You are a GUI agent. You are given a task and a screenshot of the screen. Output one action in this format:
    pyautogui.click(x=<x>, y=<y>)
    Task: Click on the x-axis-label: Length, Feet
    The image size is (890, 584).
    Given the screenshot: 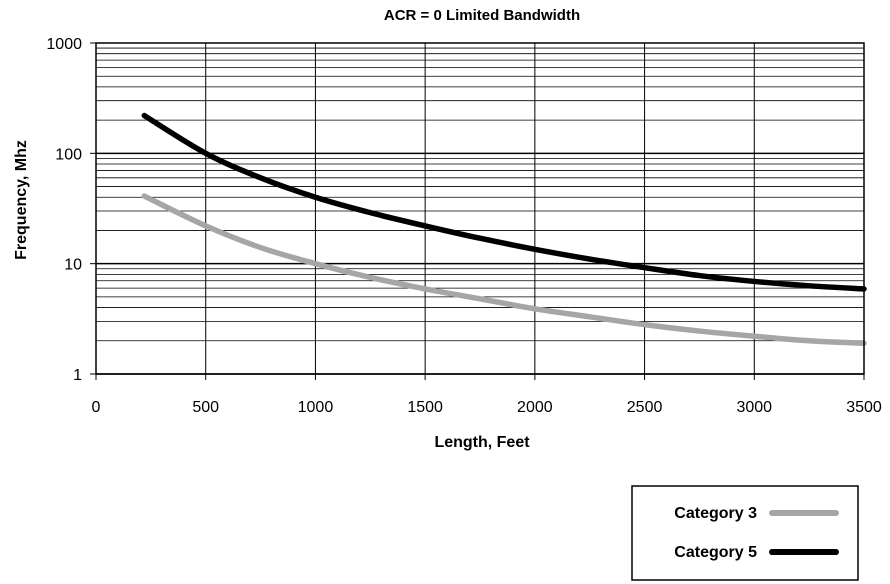 What is the action you would take?
    pyautogui.click(x=482, y=442)
    